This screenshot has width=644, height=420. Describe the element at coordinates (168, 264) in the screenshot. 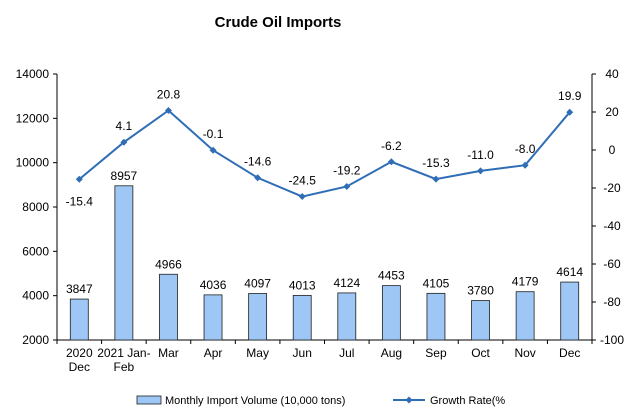

I see `bar-data-label: 4966` at that location.